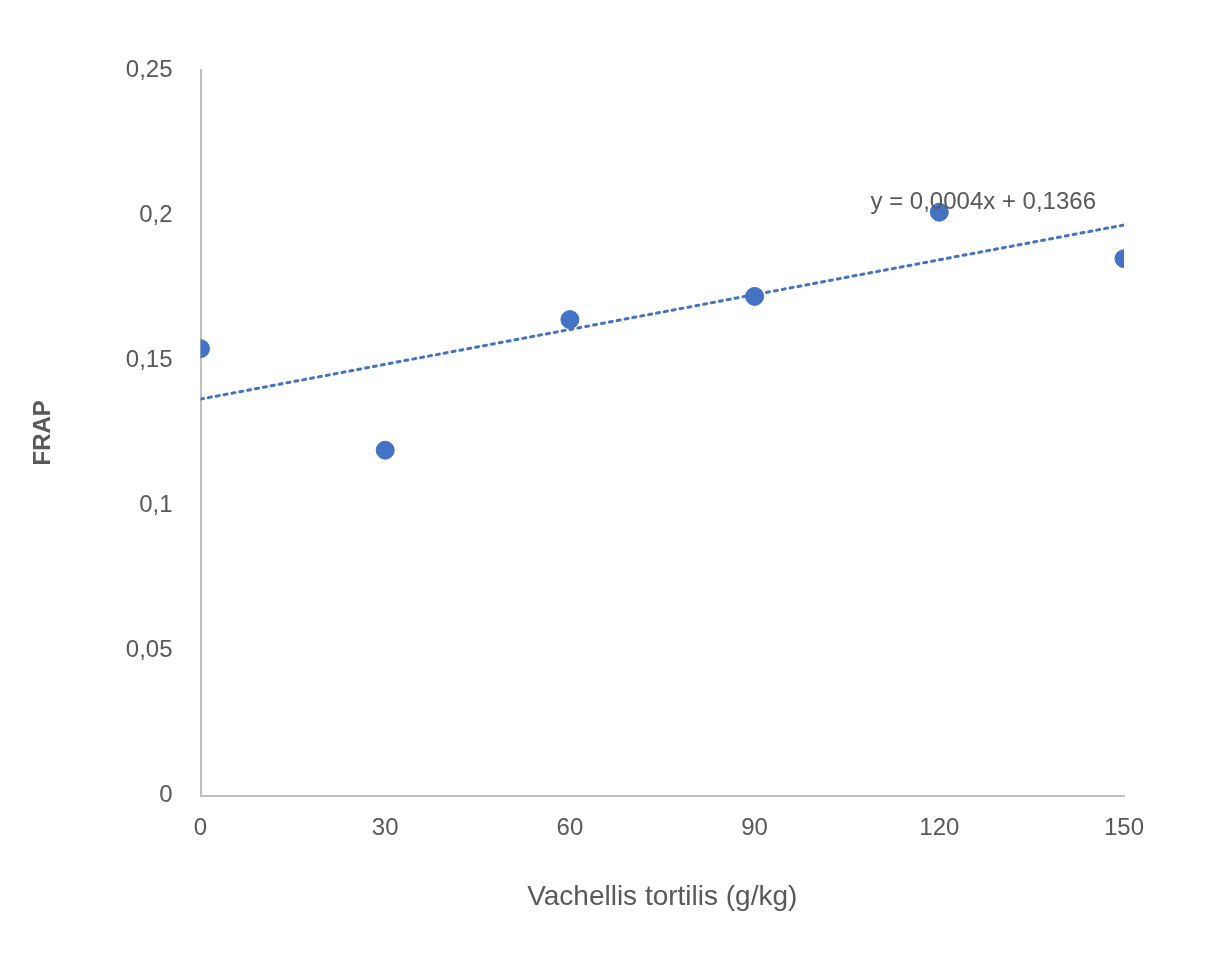 This screenshot has width=1209, height=963. I want to click on y-tick-label: 0, so click(166, 794).